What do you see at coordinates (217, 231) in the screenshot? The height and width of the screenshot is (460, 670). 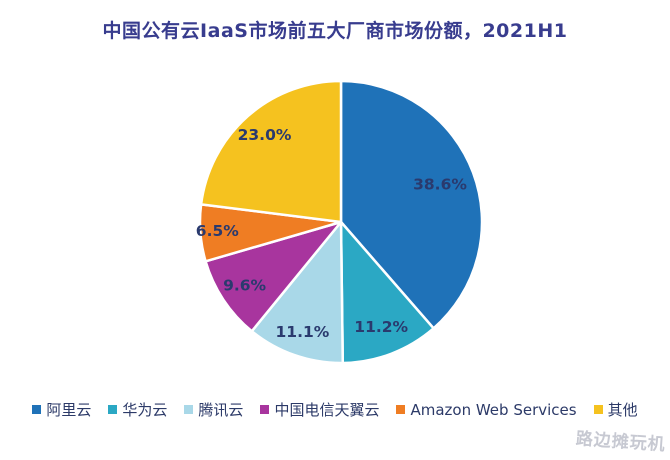 I see `pie-data-label: 6.5%` at bounding box center [217, 231].